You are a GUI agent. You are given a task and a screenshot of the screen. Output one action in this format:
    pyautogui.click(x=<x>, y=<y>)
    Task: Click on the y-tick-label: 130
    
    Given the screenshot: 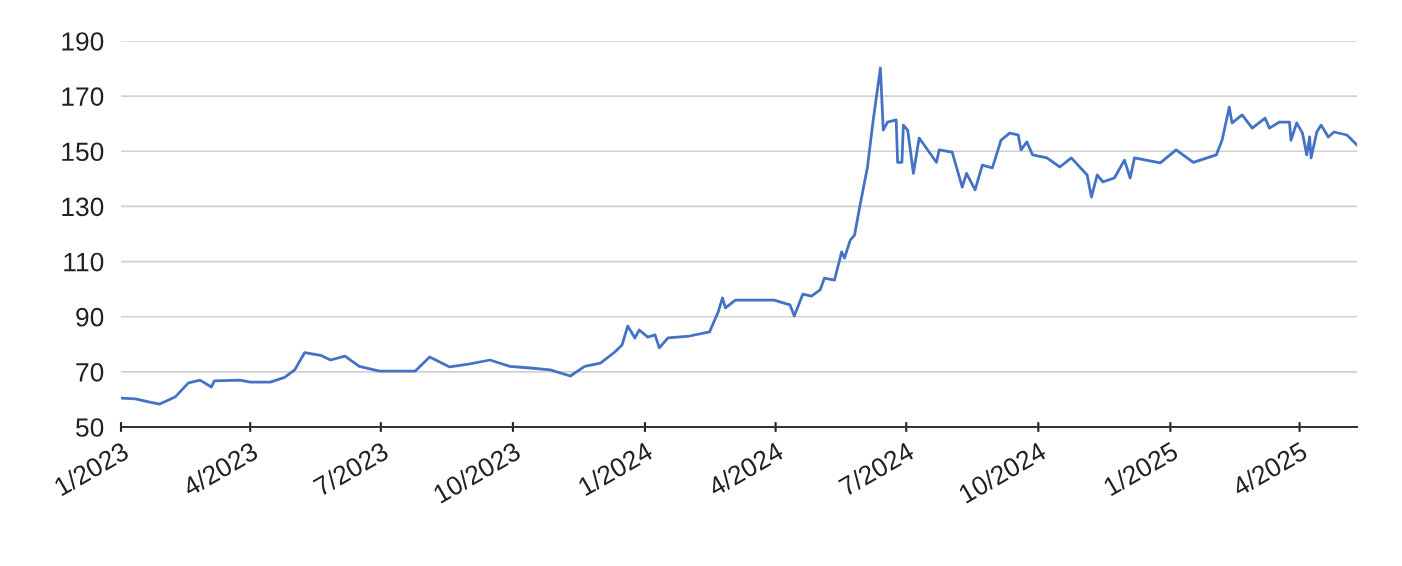 What is the action you would take?
    pyautogui.click(x=83, y=207)
    